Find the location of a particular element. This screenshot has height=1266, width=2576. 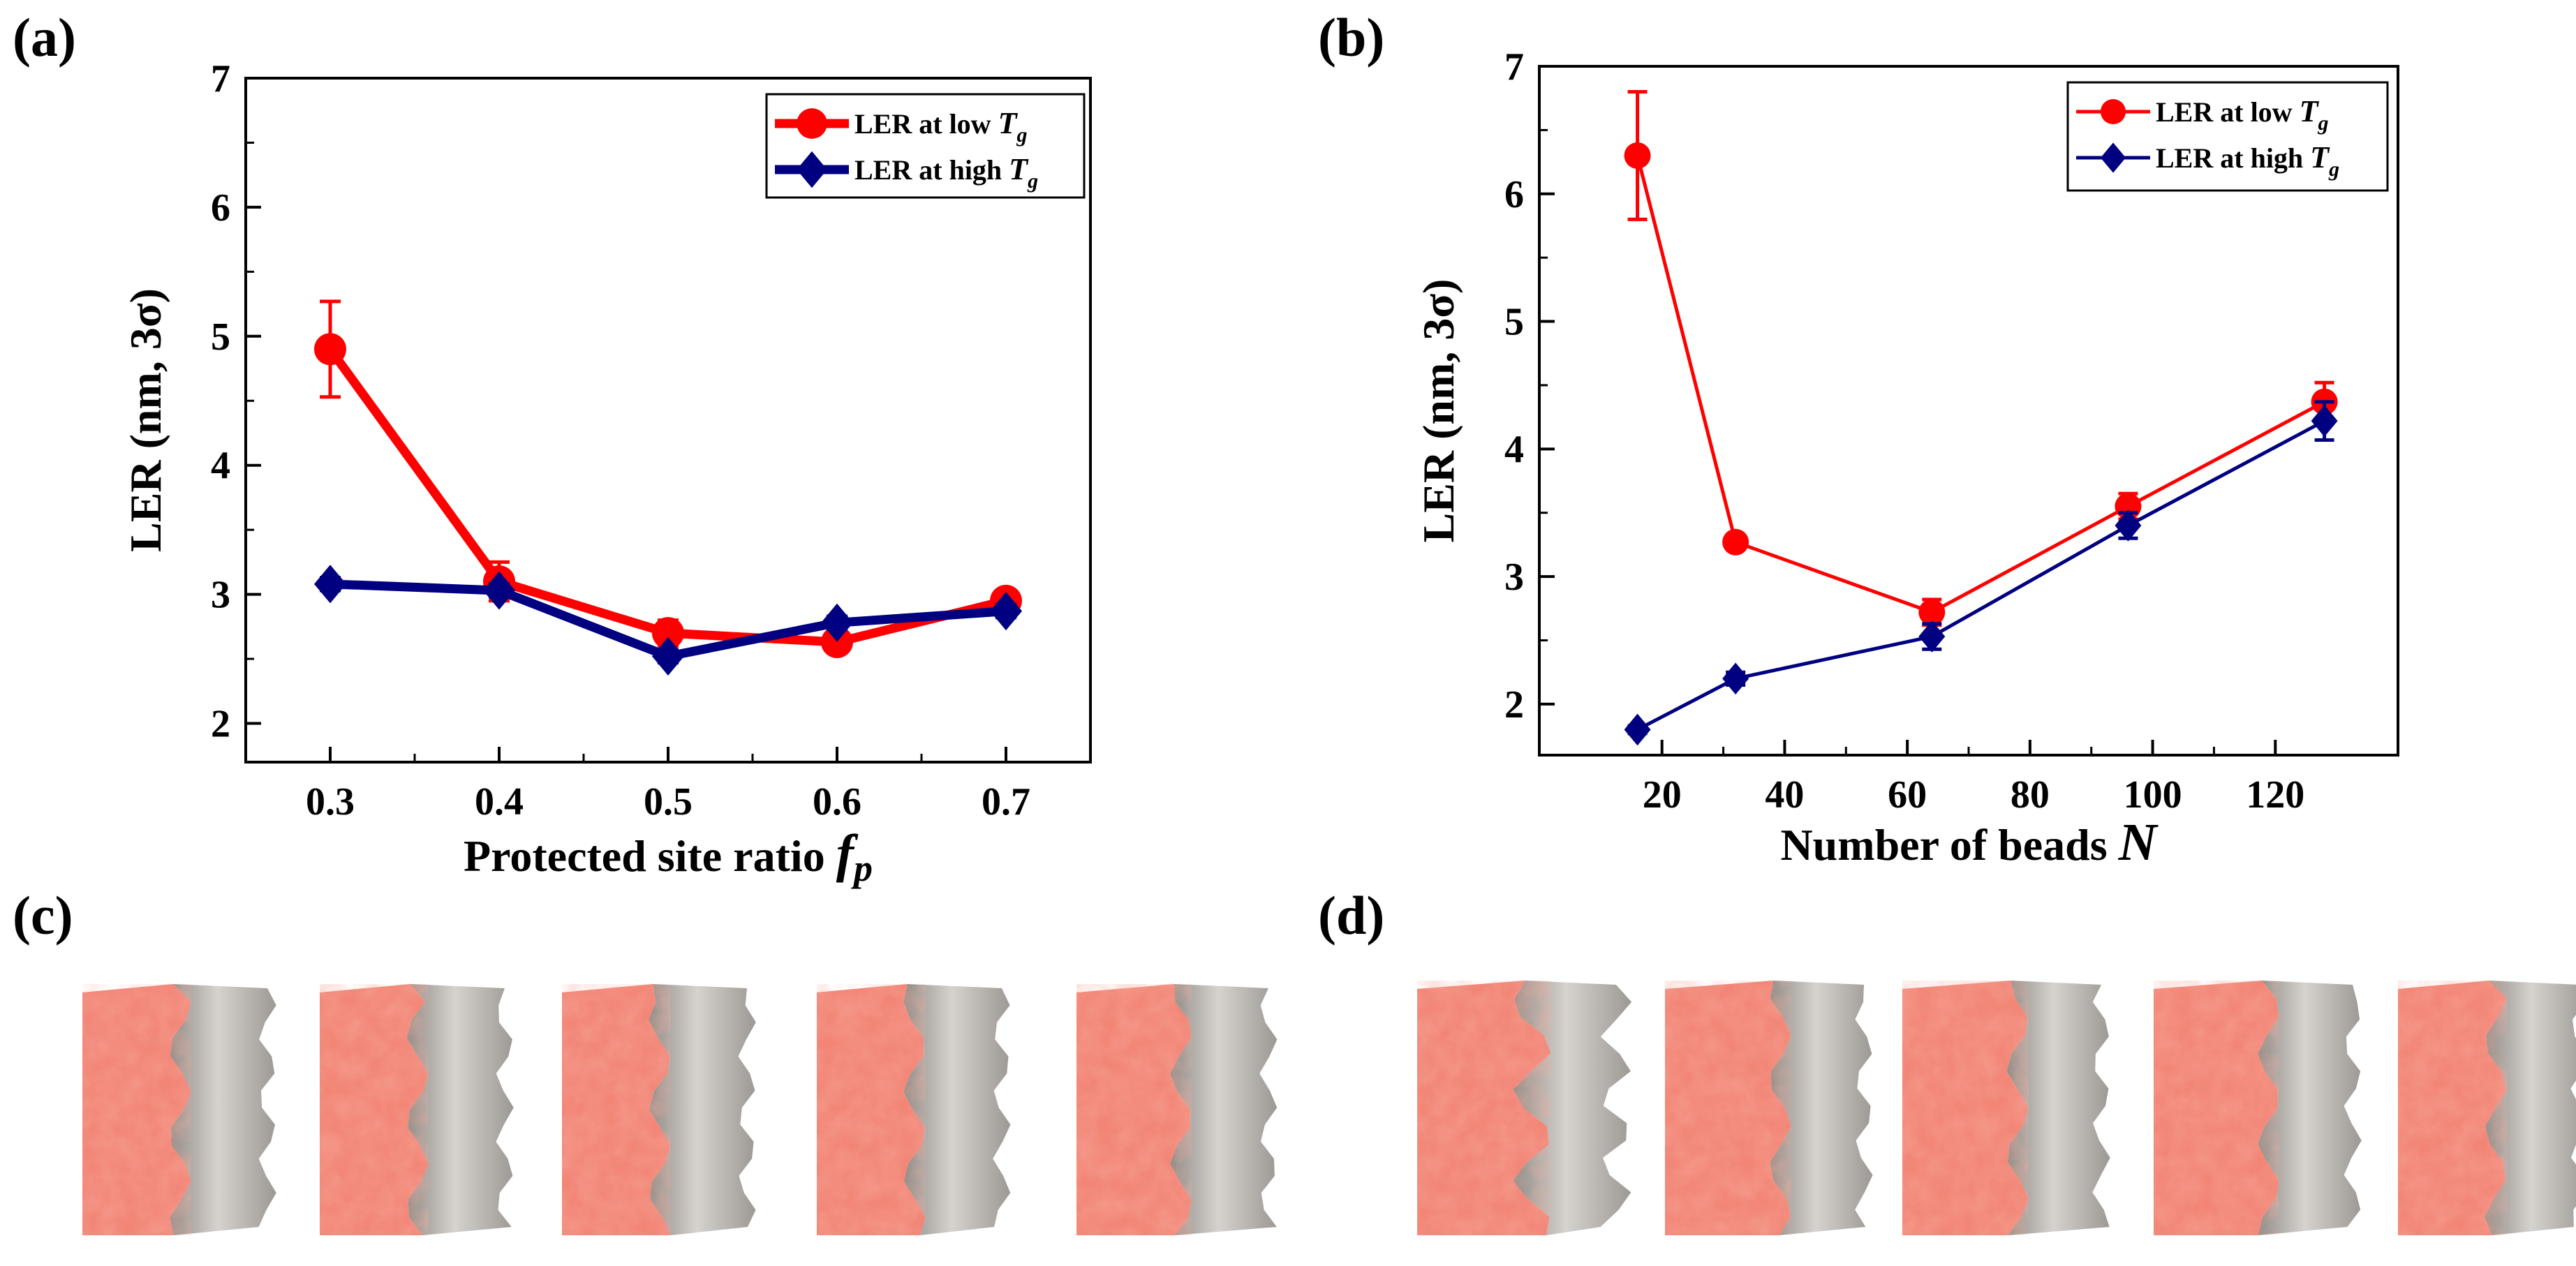

surface-row-c is located at coordinates (680, 1109).